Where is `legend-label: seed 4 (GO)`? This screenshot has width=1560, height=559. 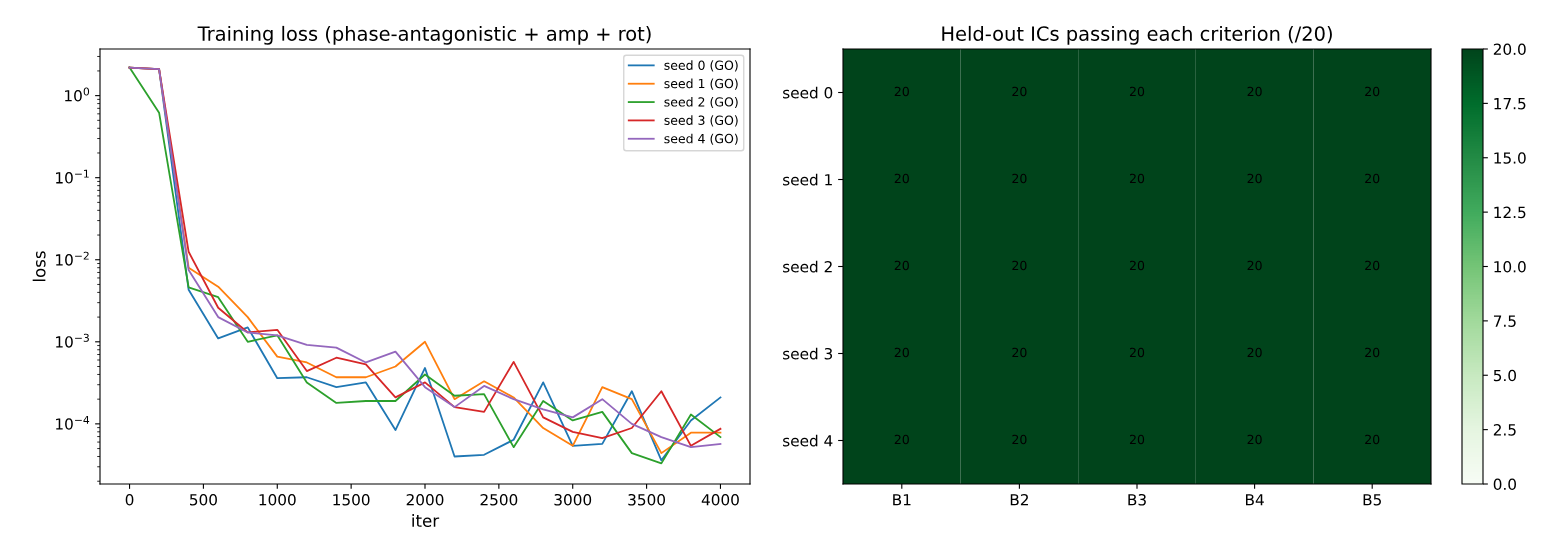
legend-label: seed 4 (GO) is located at coordinates (701, 139).